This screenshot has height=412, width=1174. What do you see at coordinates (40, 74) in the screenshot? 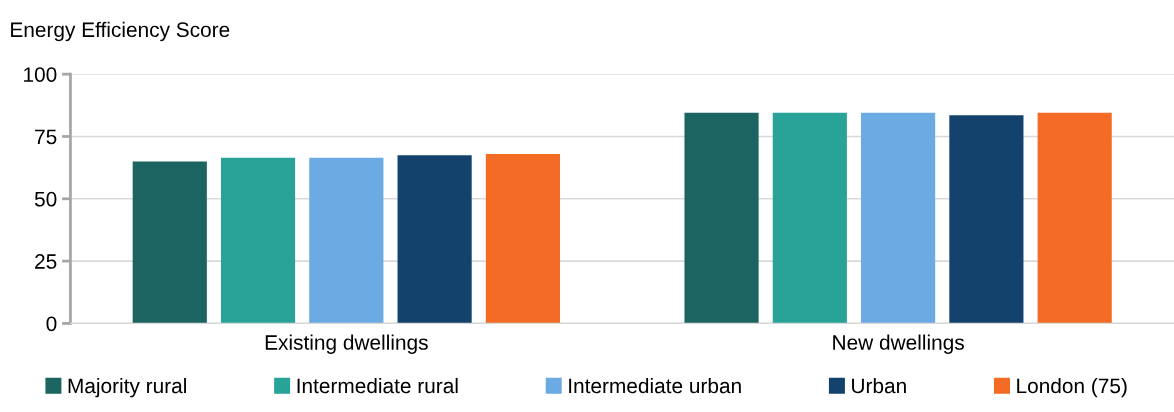
I see `y-tick-label: 100` at bounding box center [40, 74].